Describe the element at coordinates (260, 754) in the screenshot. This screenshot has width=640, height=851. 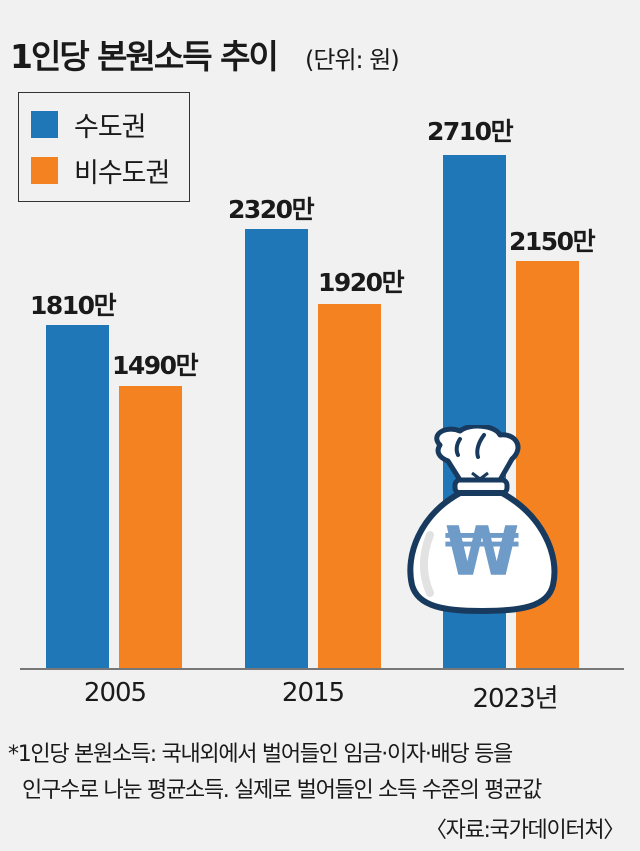
I see `footnote-line-1: *1인당 본원소득: 국내외에서 벌어들인 임금·이자·배당 등을` at that location.